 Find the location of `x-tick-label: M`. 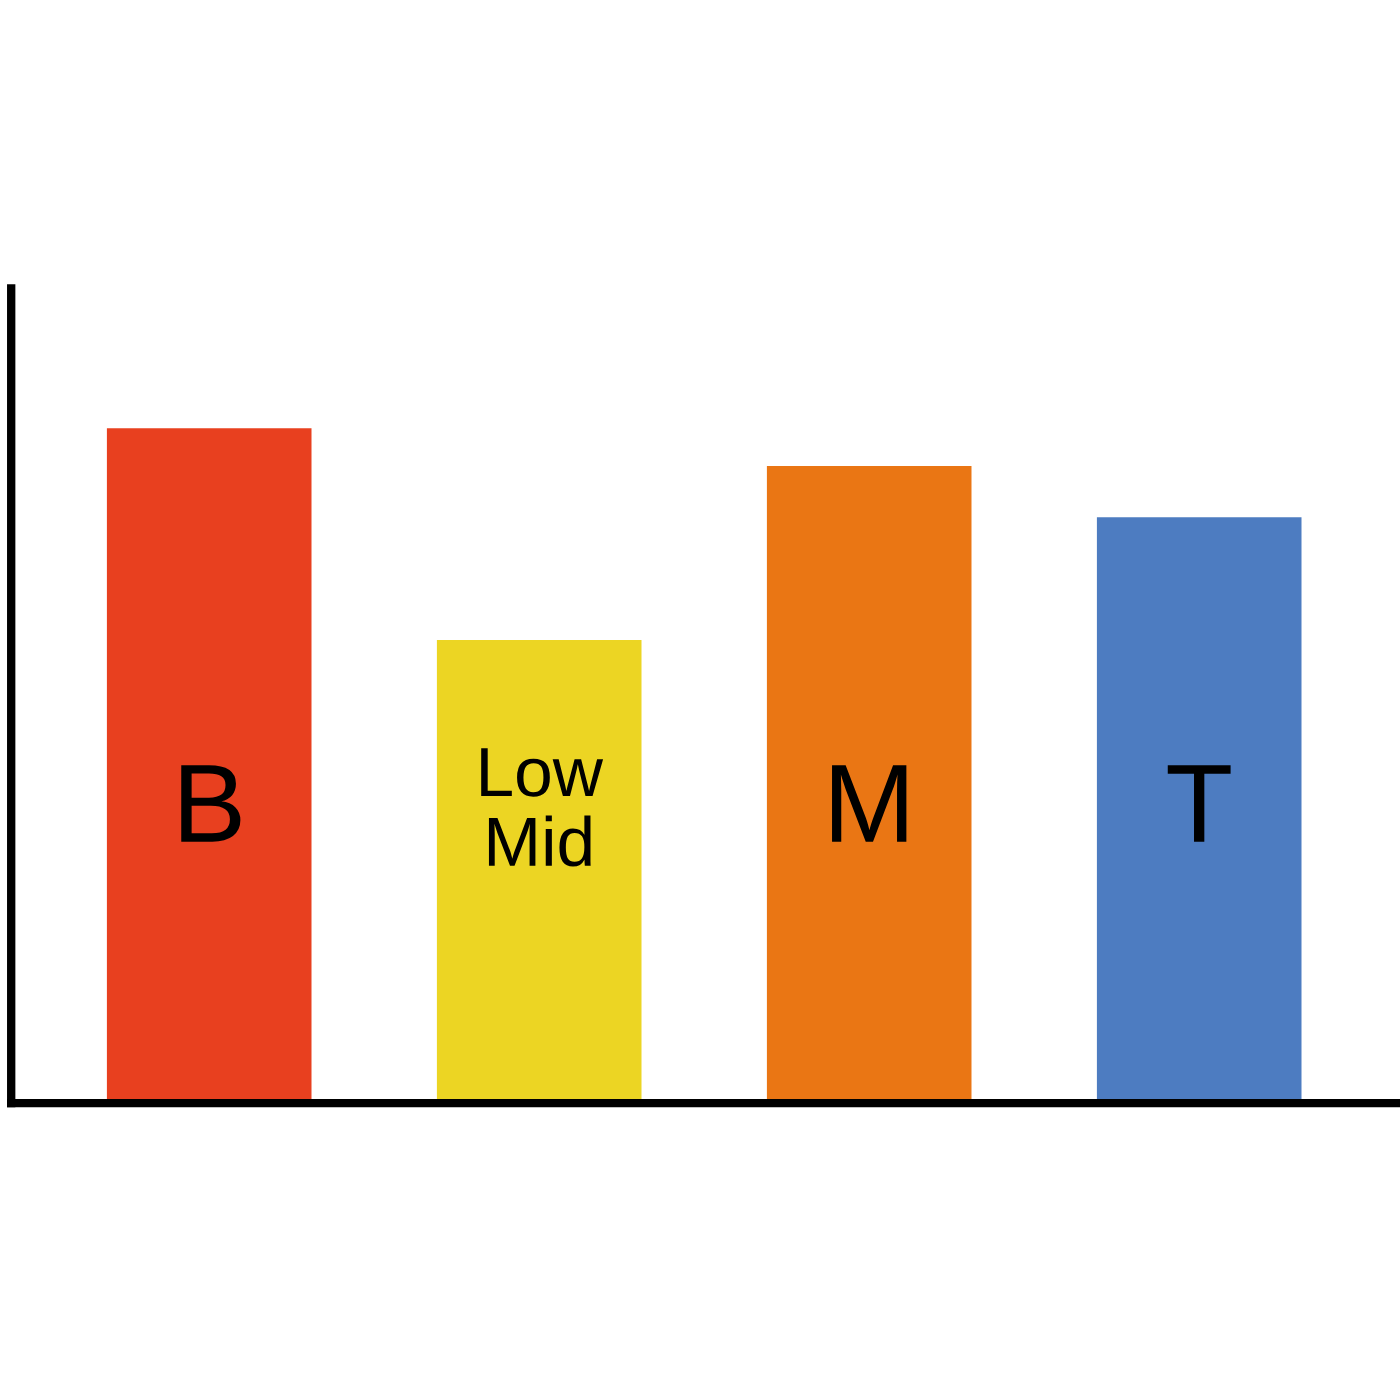

x-tick-label: M is located at coordinates (869, 803).